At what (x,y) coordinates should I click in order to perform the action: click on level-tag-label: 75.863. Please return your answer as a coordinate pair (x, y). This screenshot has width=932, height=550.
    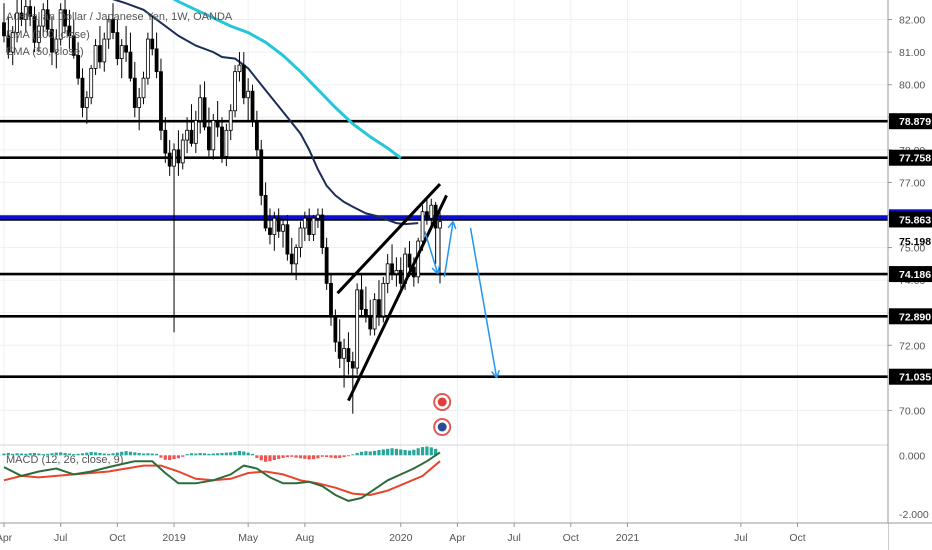
    Looking at the image, I should click on (915, 220).